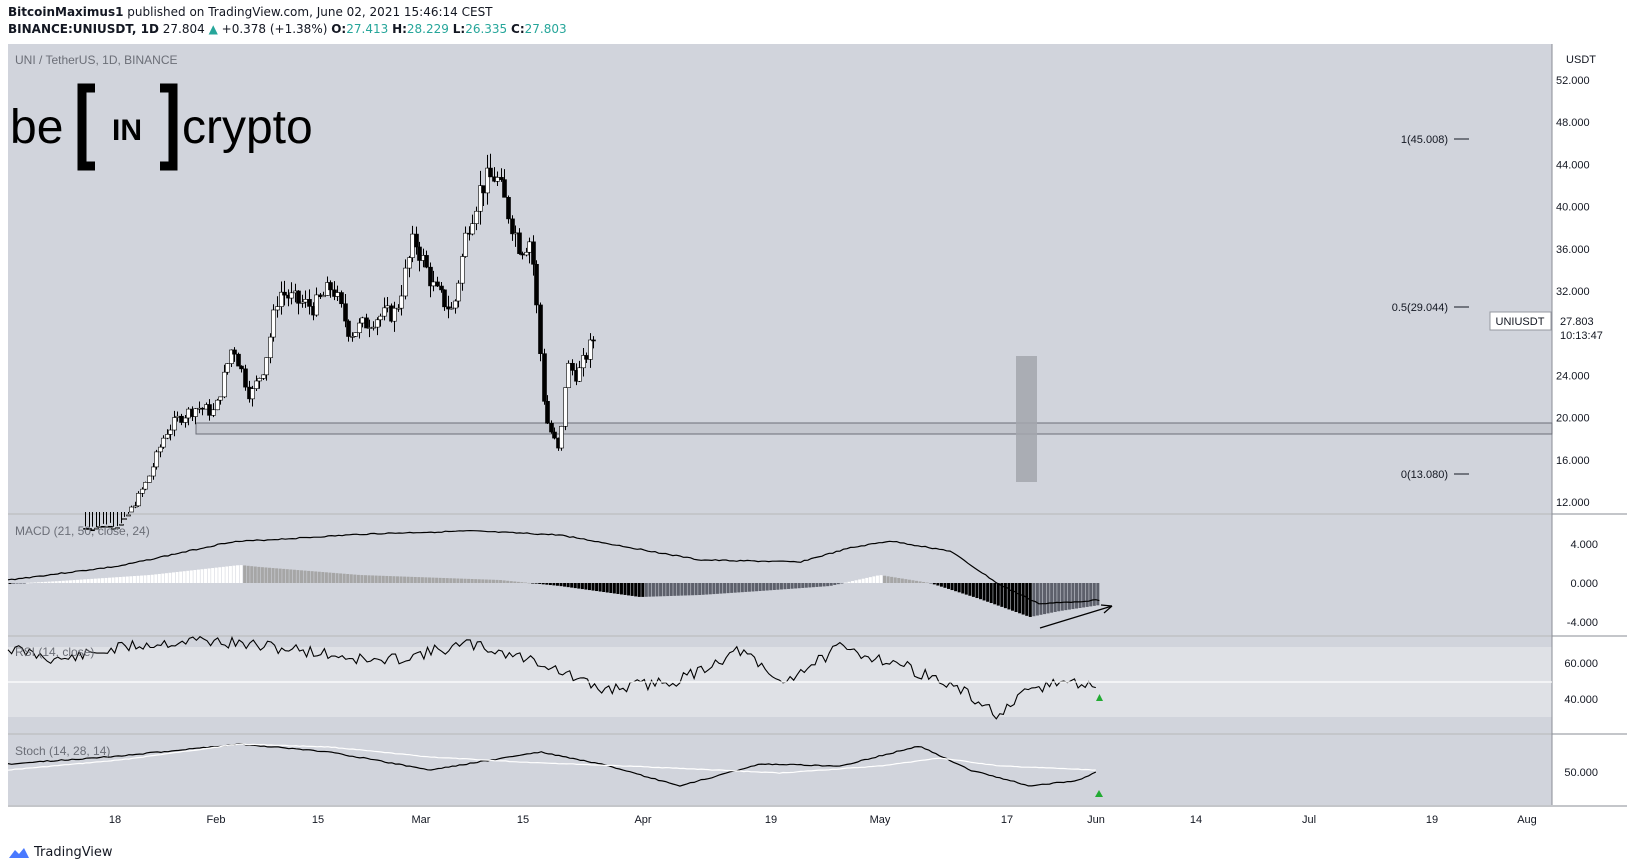  I want to click on fib-label-05: 0.5(29.044), so click(1420, 308).